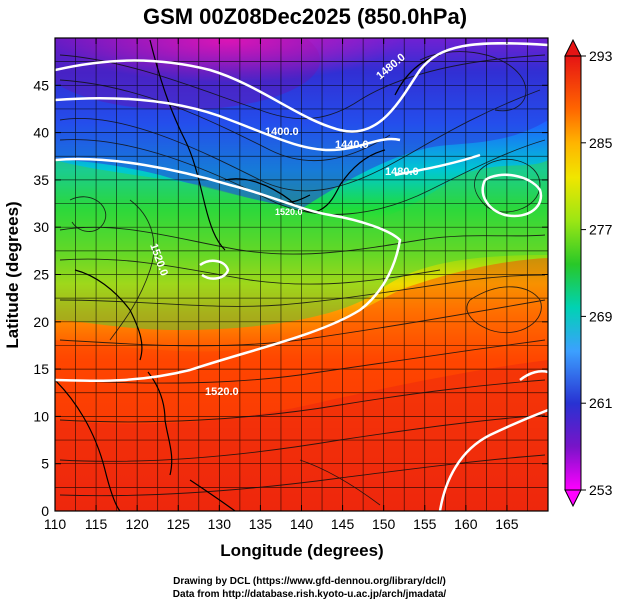 The image size is (619, 605). Describe the element at coordinates (466, 524) in the screenshot. I see `x-tick-label: 160` at that location.